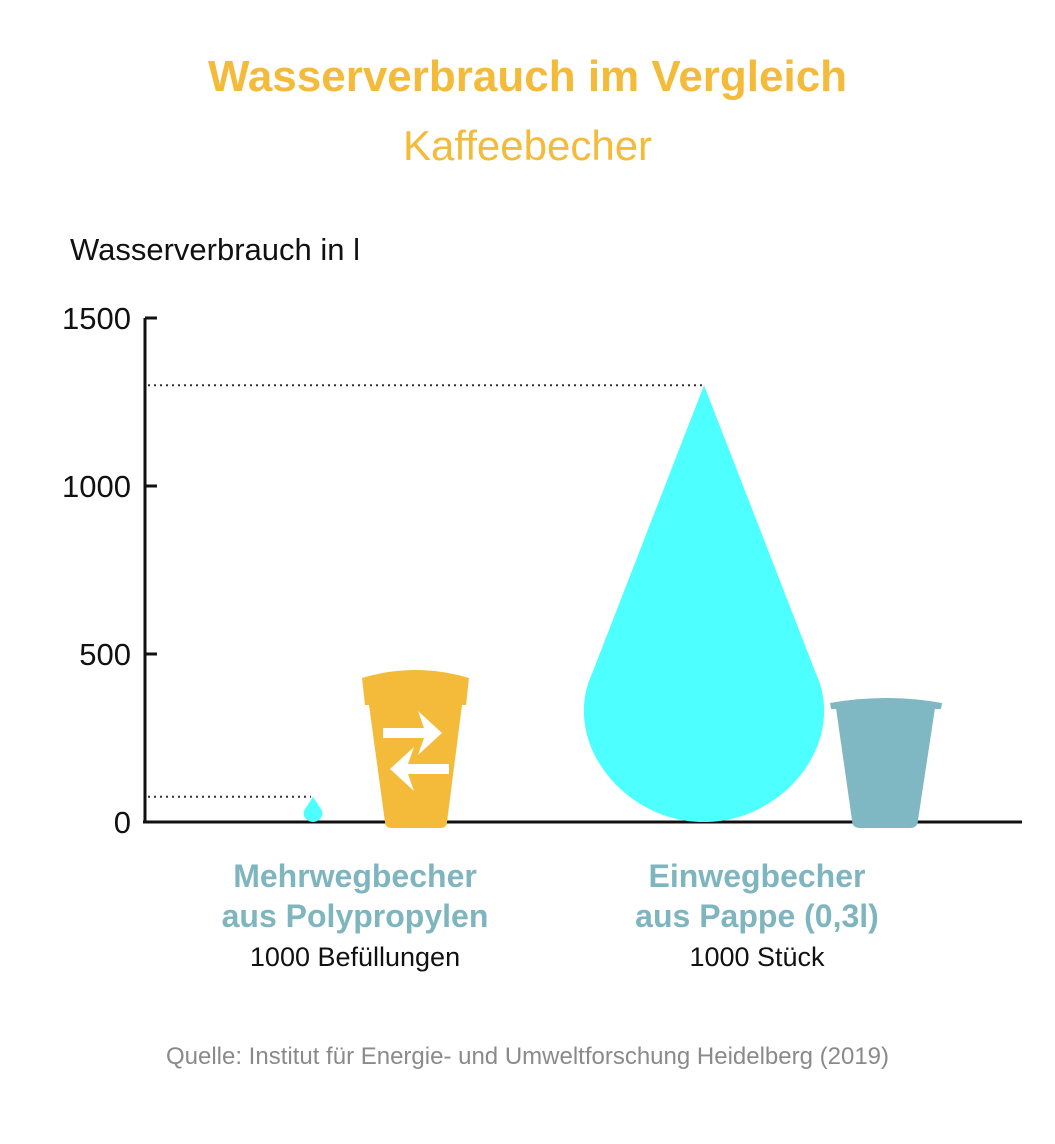  Describe the element at coordinates (96, 318) in the screenshot. I see `y-tick-label: 1500` at that location.